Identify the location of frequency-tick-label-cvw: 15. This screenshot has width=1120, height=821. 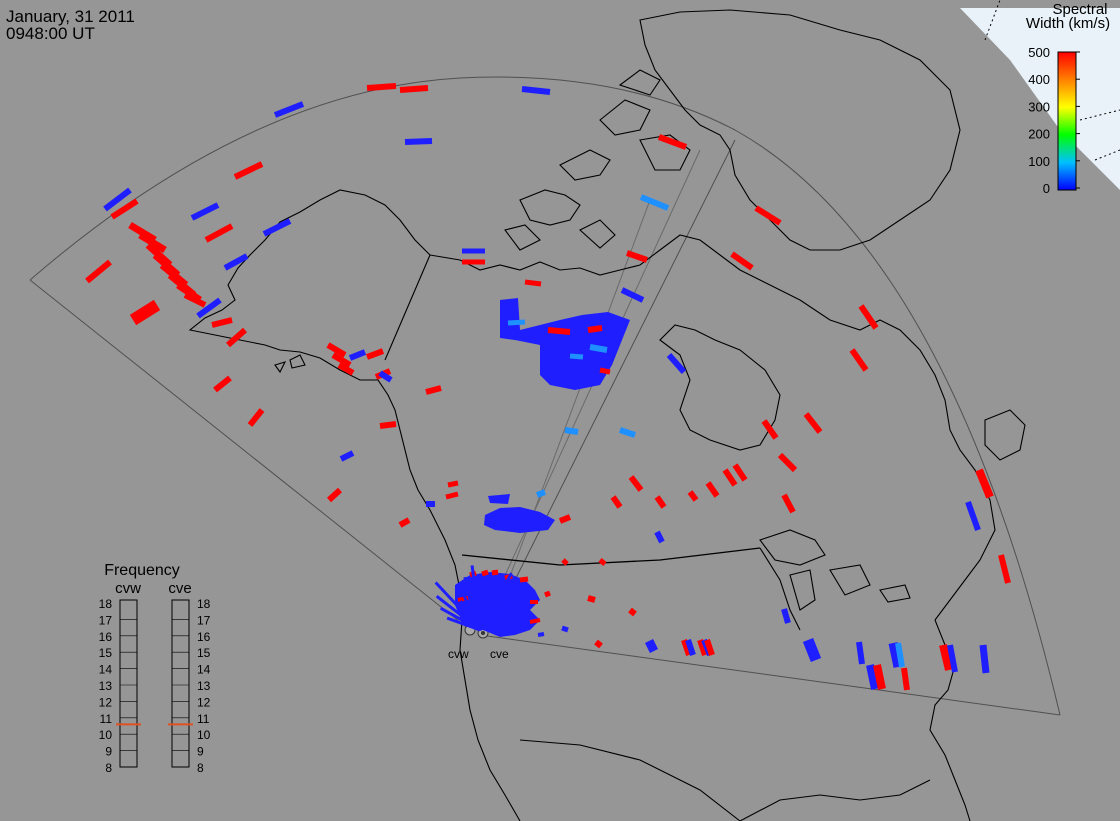
(106, 653).